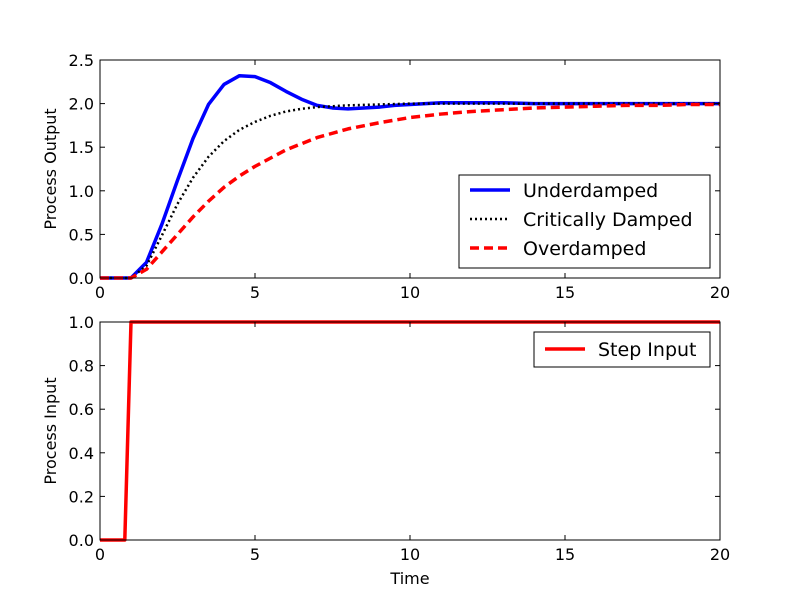 Image resolution: width=800 pixels, height=600 pixels. Describe the element at coordinates (50, 430) in the screenshot. I see `y-axis-label: Process Input` at that location.